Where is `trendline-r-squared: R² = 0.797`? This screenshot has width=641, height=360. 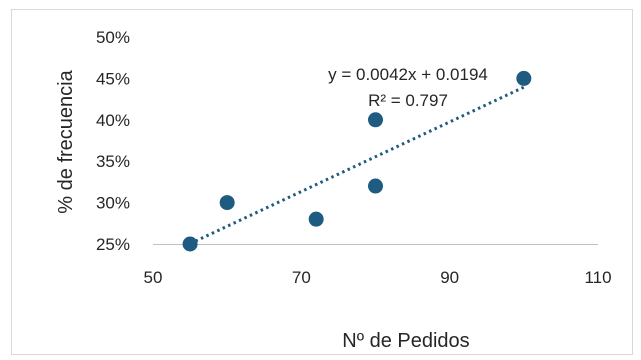 trendline-r-squared: R² = 0.797 is located at coordinates (408, 100).